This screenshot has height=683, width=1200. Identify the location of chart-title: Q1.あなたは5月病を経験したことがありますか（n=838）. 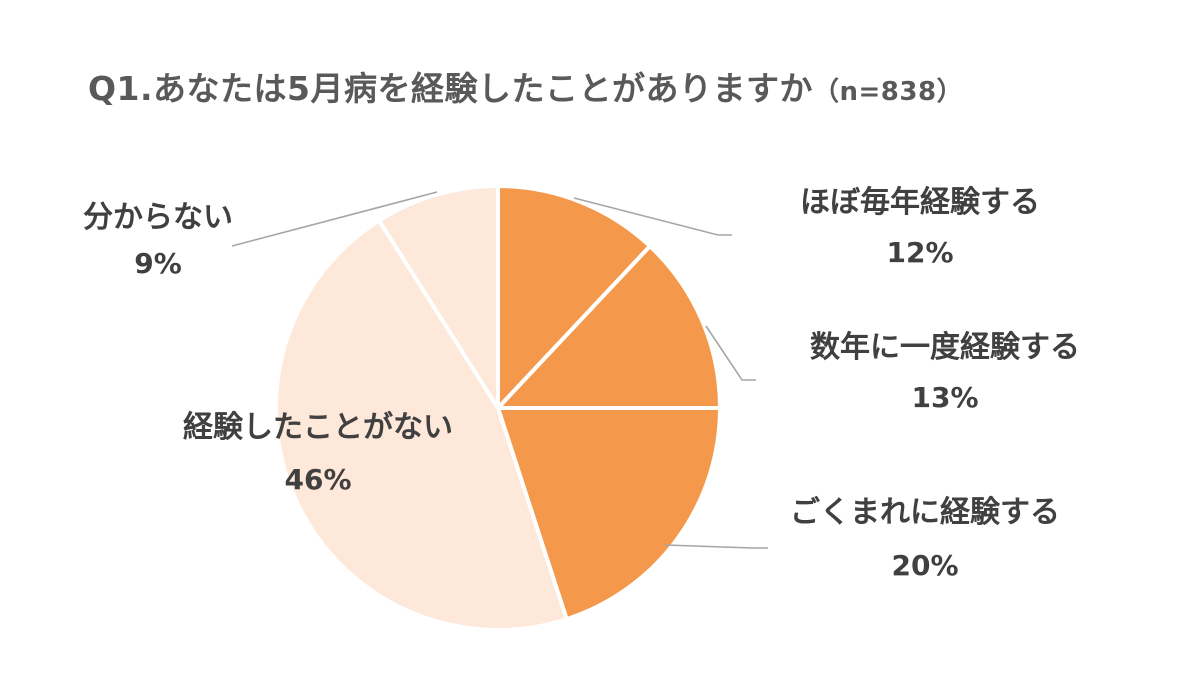
(525, 86).